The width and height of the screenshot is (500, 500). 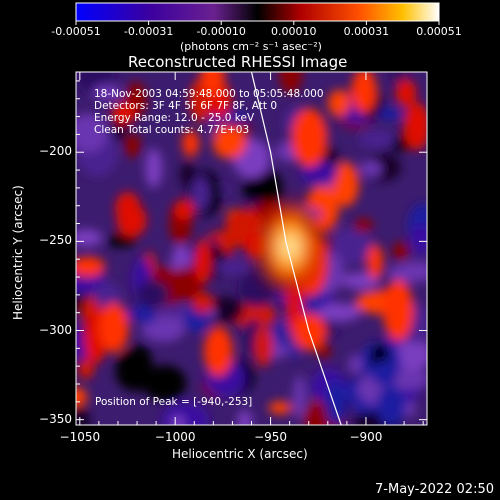 I want to click on x-tick-label: −950, so click(x=271, y=437).